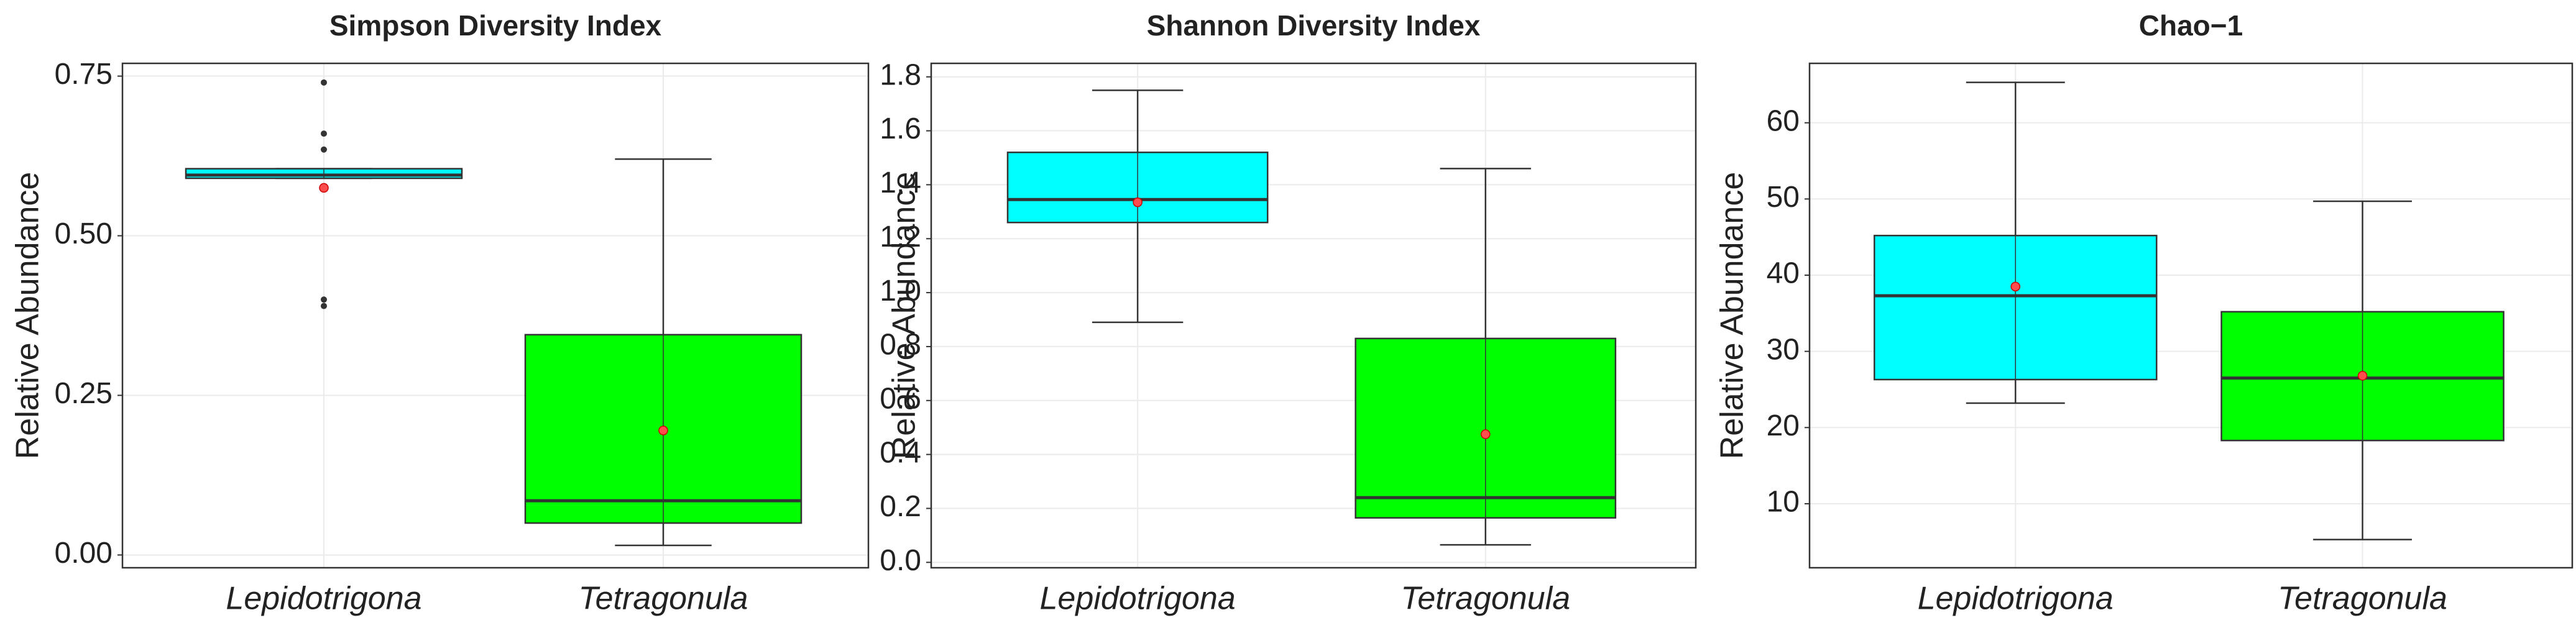 This screenshot has height=628, width=2576. I want to click on y-tick-label: 0.75, so click(84, 74).